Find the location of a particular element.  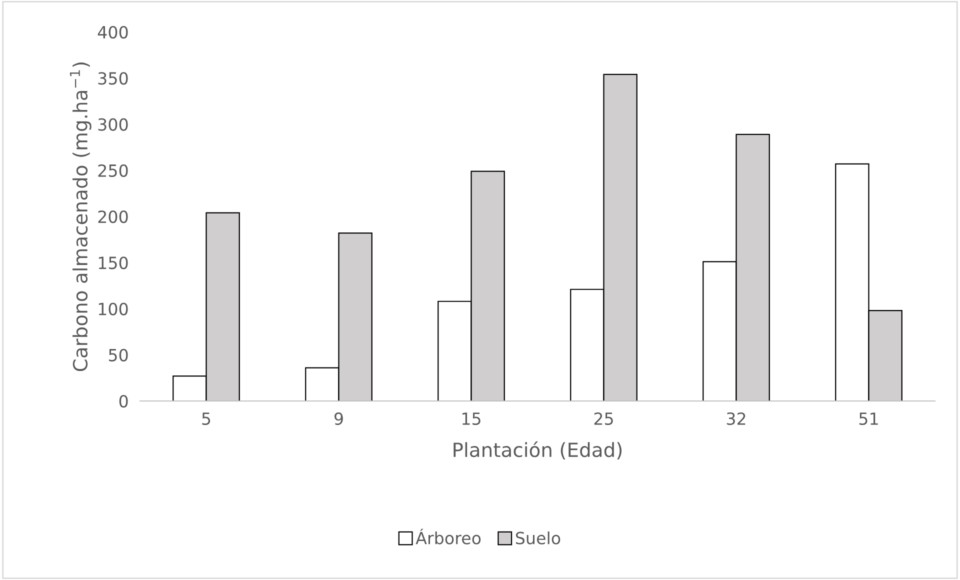

y-tick-label: 350 is located at coordinates (113, 78).